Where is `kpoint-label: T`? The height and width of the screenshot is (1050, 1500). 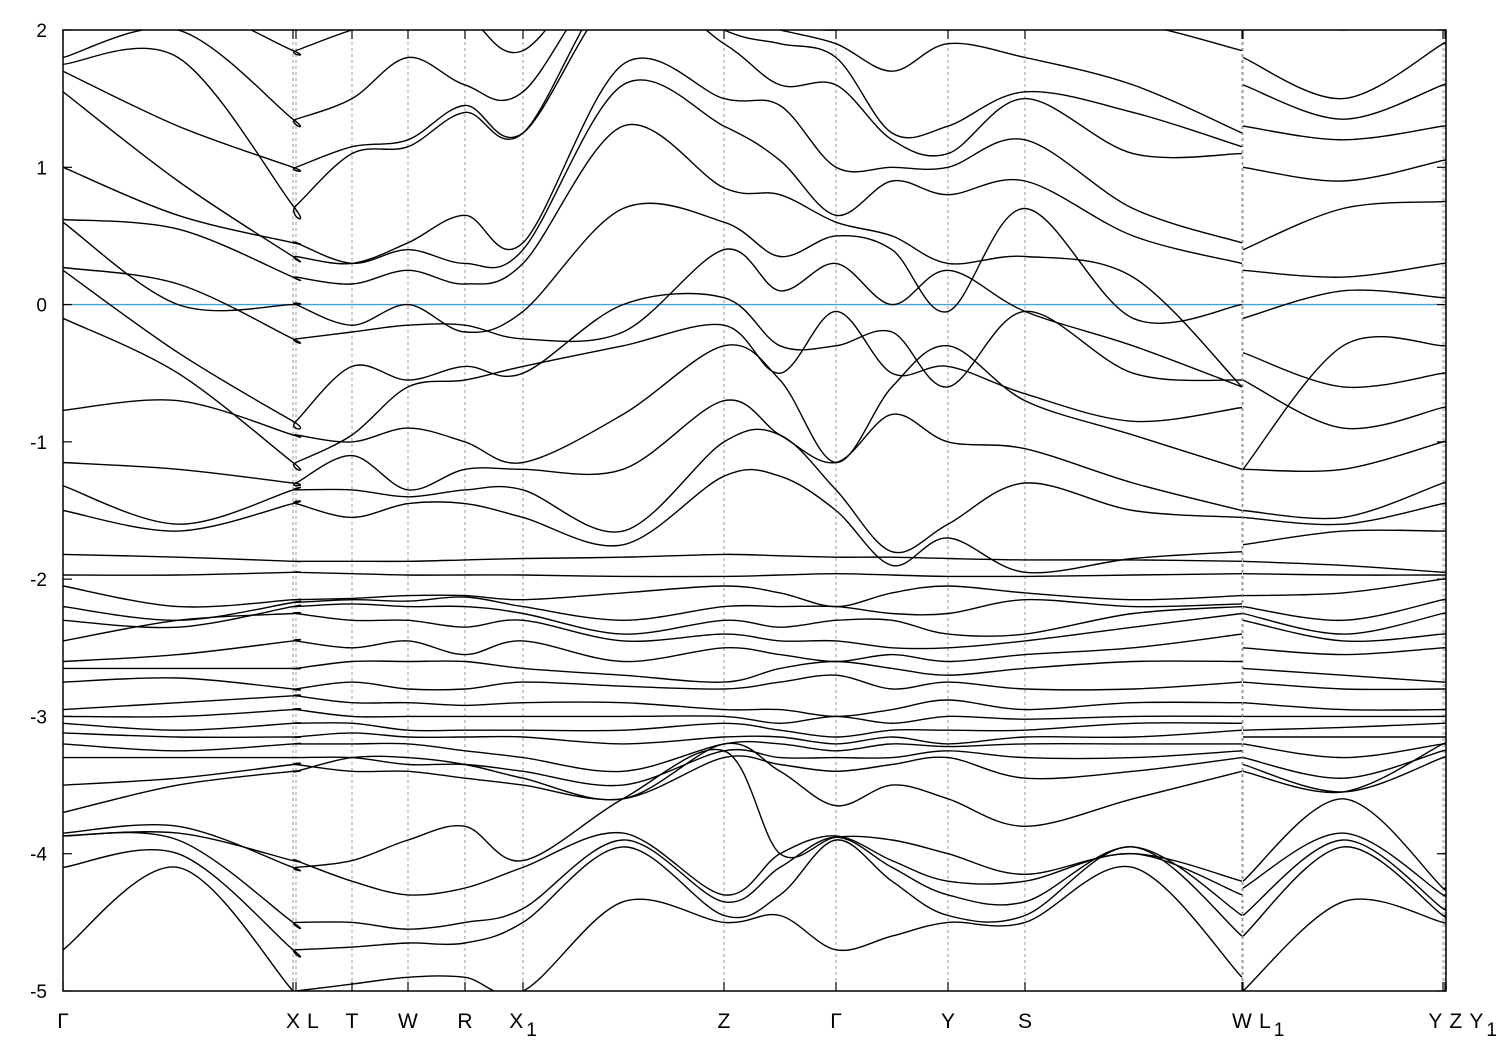 kpoint-label: T is located at coordinates (352, 1021).